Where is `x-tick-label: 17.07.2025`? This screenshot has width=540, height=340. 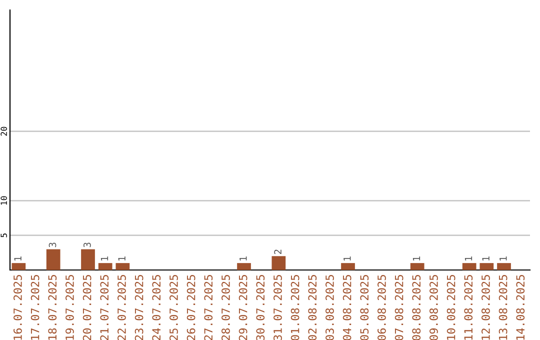
x-tick-label: 17.07.2025 is located at coordinates (35, 307).